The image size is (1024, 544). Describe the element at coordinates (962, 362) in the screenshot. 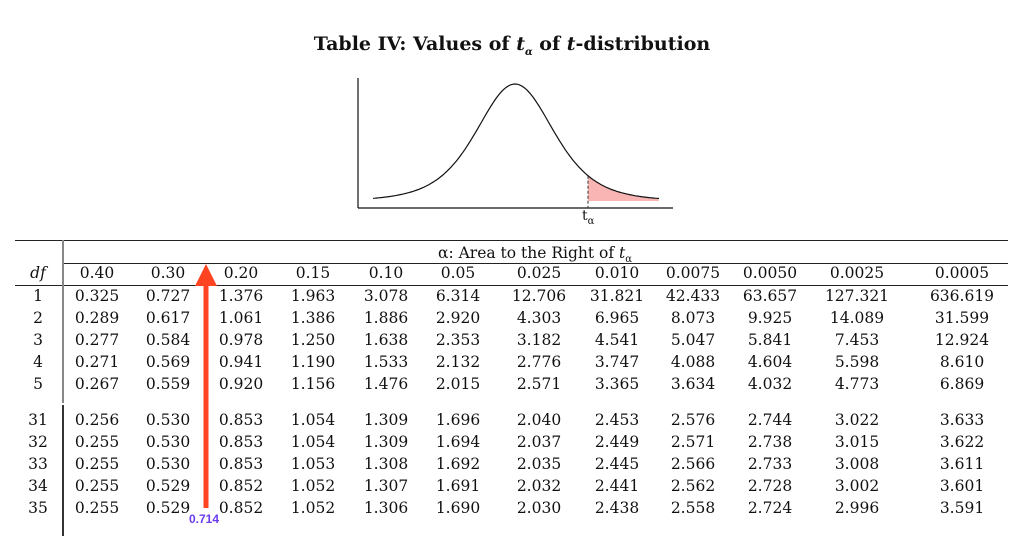

I see `value-cell: 8.610` at that location.